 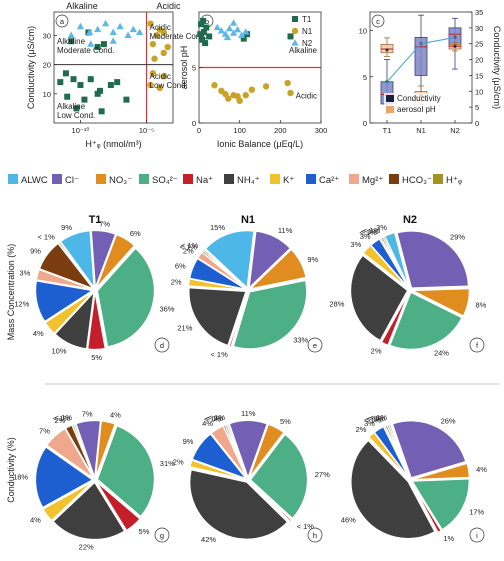 I want to click on legend-label: N1, so click(x=307, y=31).